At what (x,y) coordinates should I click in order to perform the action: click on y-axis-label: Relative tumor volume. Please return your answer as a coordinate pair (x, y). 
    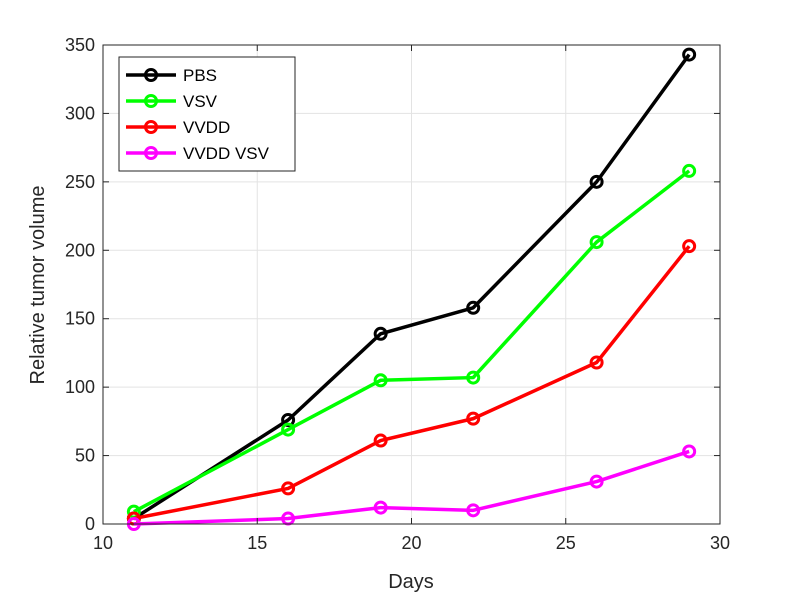
    Looking at the image, I should click on (38, 285).